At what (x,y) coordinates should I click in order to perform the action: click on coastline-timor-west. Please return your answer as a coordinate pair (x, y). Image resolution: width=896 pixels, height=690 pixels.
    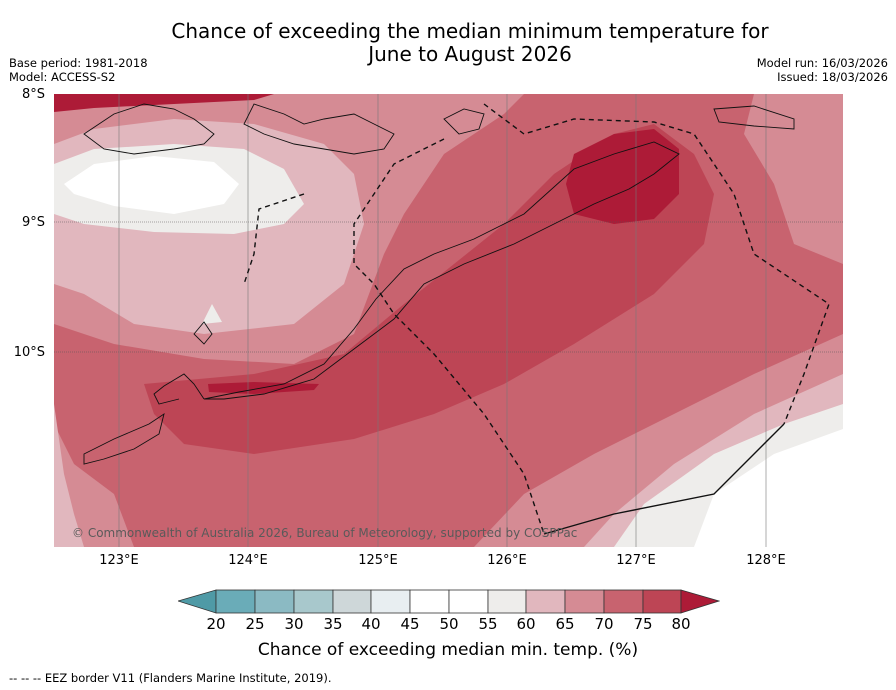
    Looking at the image, I should click on (179, 389).